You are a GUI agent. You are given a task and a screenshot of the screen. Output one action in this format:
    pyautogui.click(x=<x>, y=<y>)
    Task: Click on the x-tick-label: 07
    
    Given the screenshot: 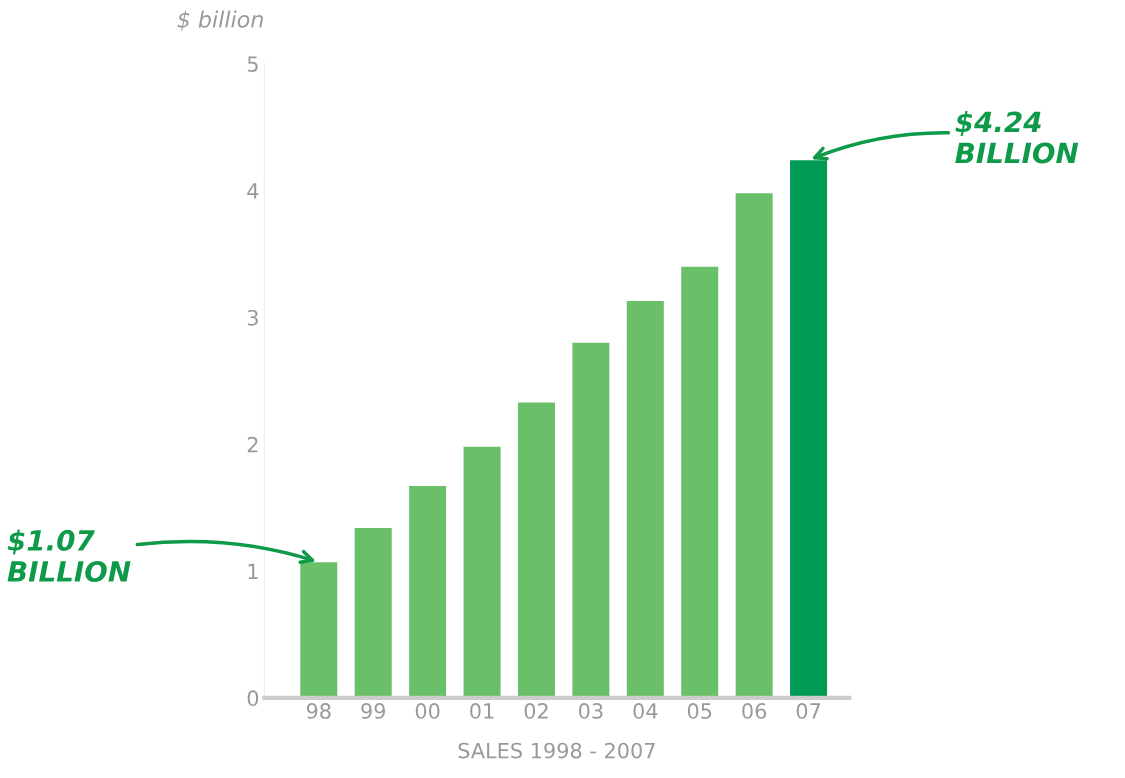 What is the action you would take?
    pyautogui.click(x=808, y=711)
    